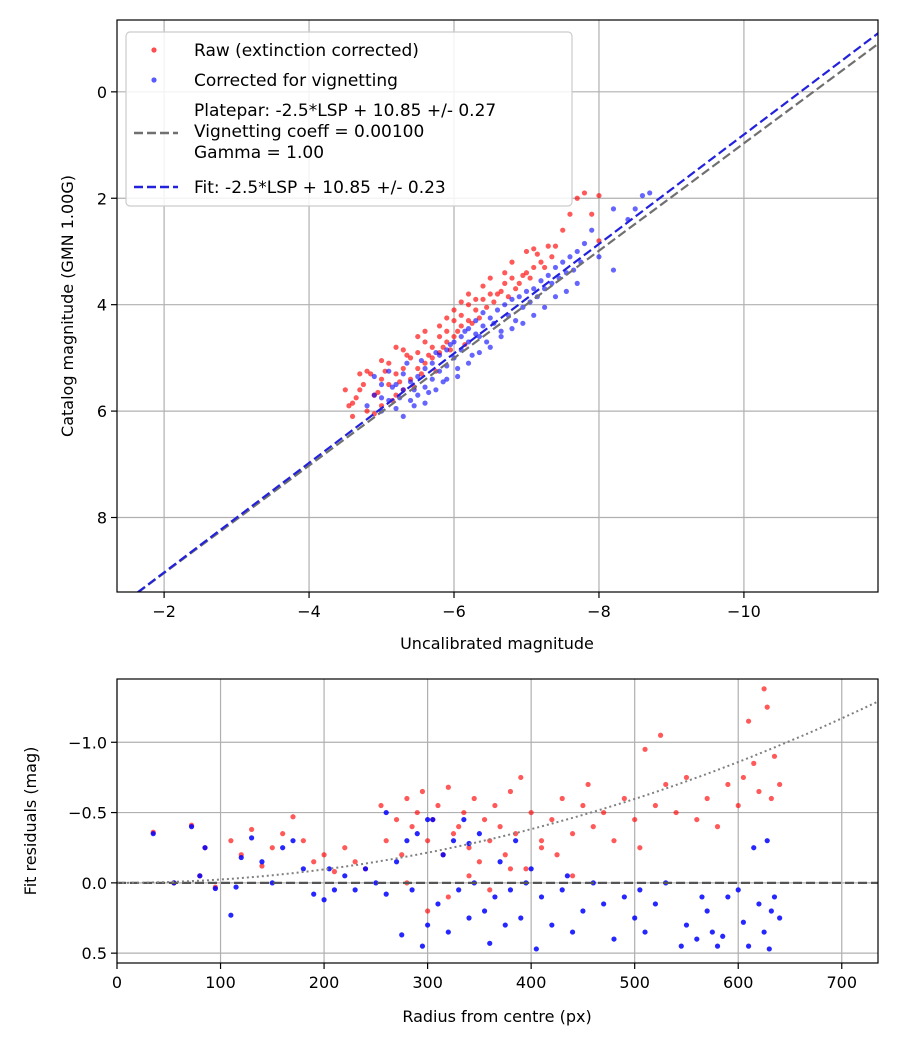  Describe the element at coordinates (87, 742) in the screenshot. I see `bottom-y-tick-label: −1.0` at that location.